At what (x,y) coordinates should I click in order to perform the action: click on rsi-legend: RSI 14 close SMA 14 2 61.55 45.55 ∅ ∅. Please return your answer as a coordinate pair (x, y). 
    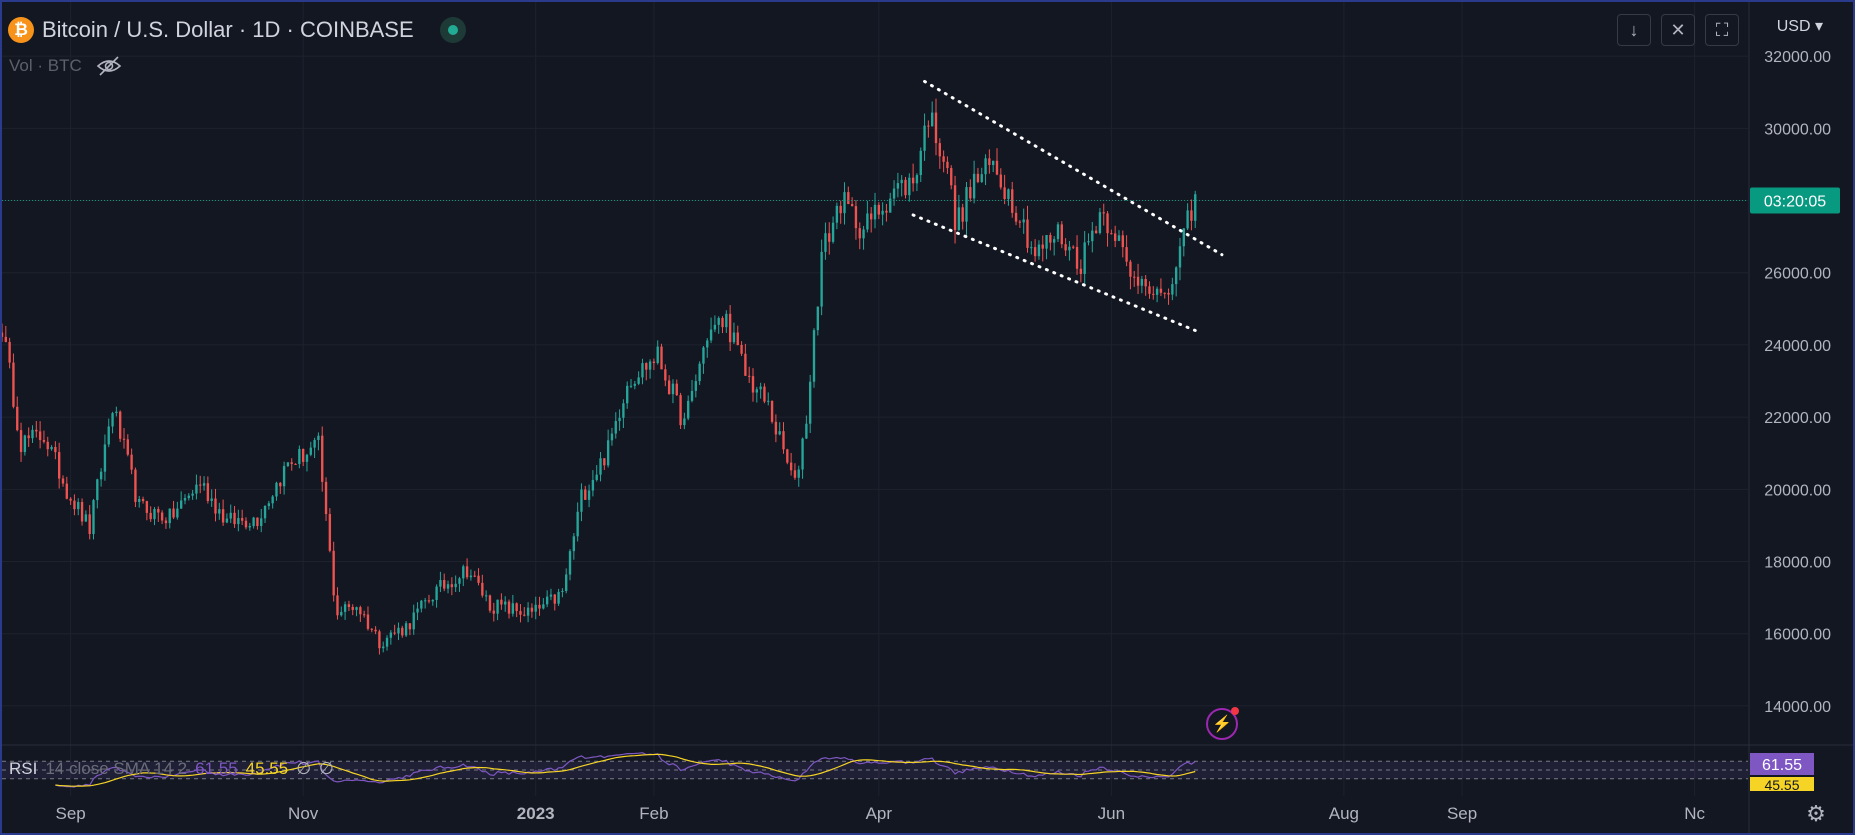
    Looking at the image, I should click on (171, 769).